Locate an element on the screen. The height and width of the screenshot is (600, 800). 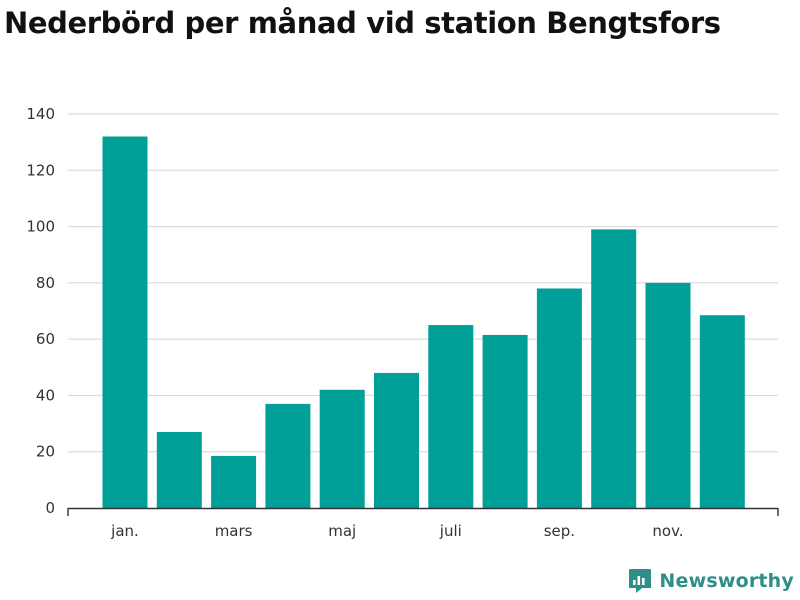
newsworthy-logo-icon is located at coordinates (640, 581).